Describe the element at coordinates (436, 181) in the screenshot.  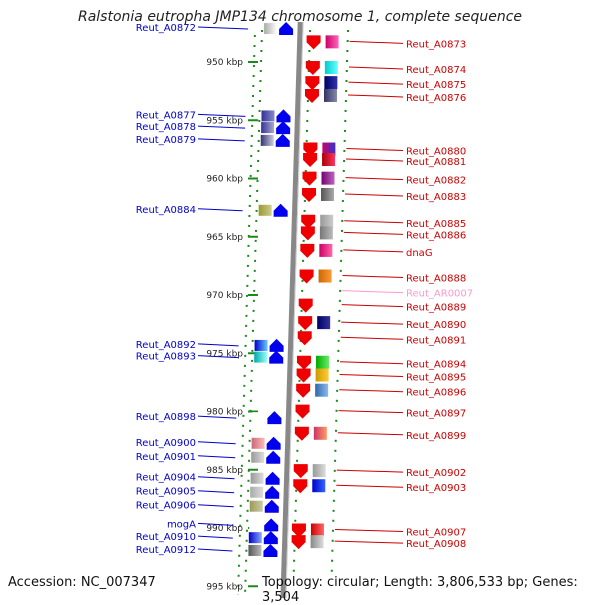
I see `right-gene-label: Reut_A0882` at that location.